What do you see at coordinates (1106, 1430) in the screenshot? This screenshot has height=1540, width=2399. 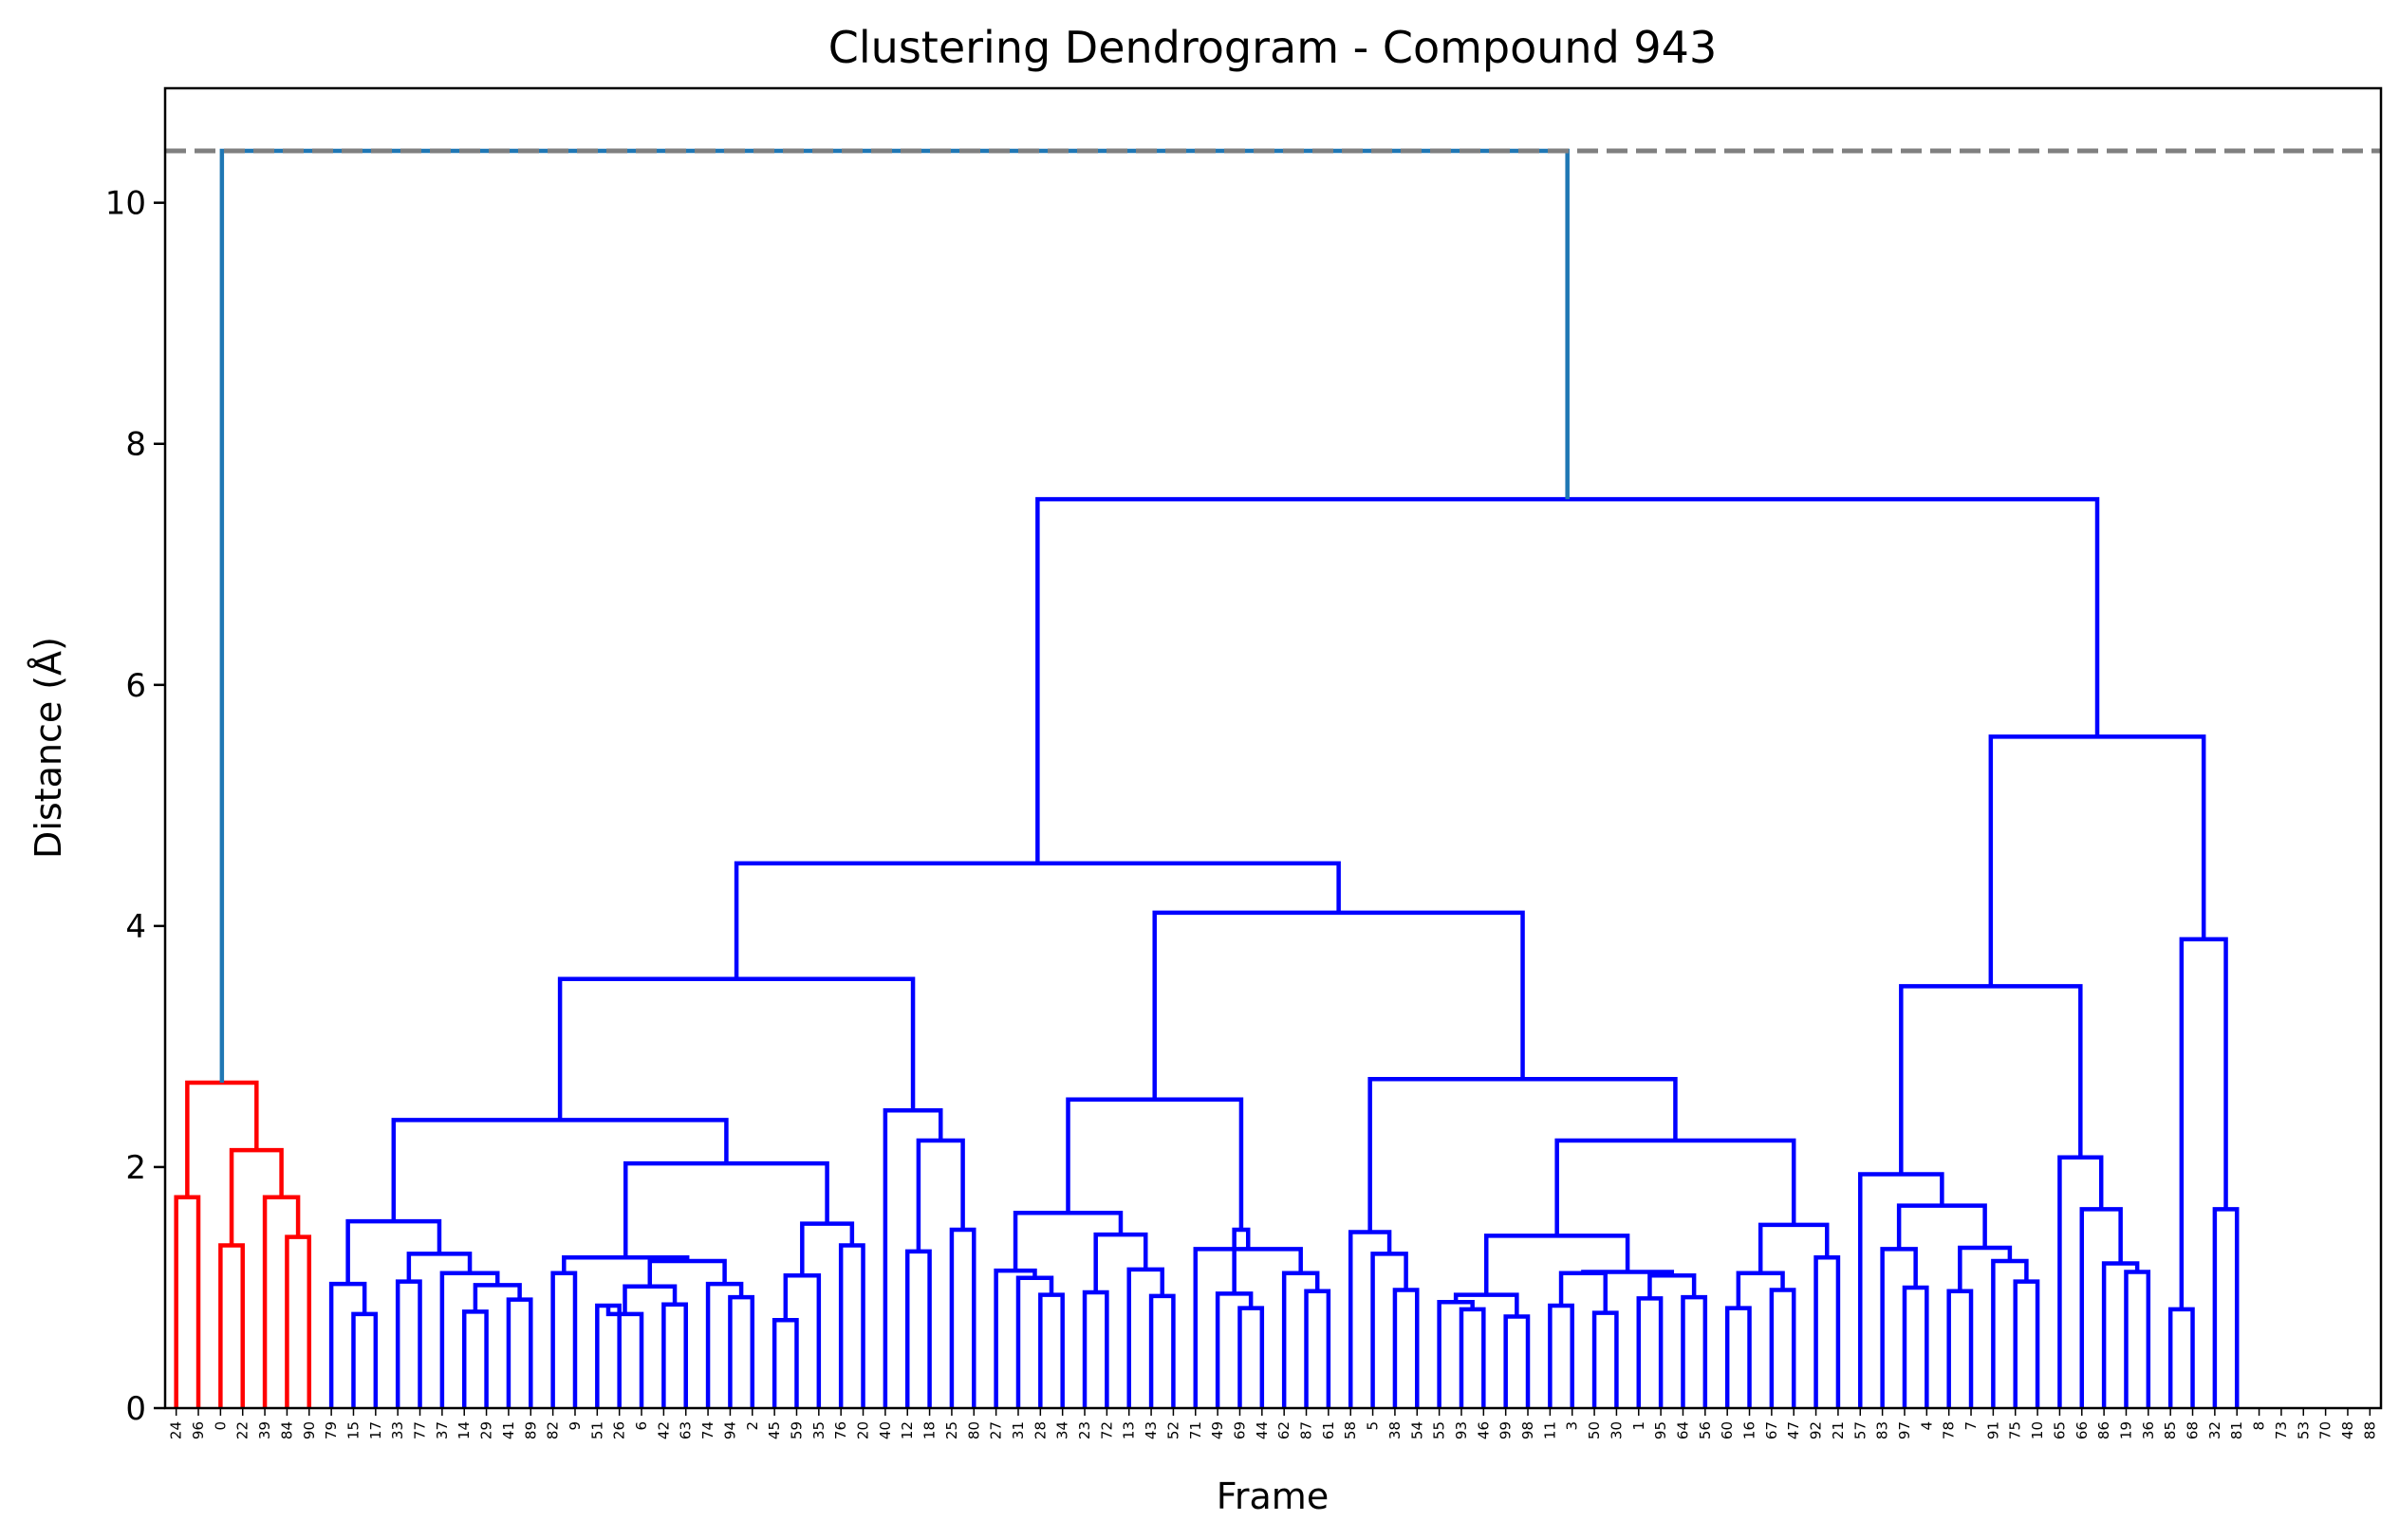 I see `leaf-label: 72` at bounding box center [1106, 1430].